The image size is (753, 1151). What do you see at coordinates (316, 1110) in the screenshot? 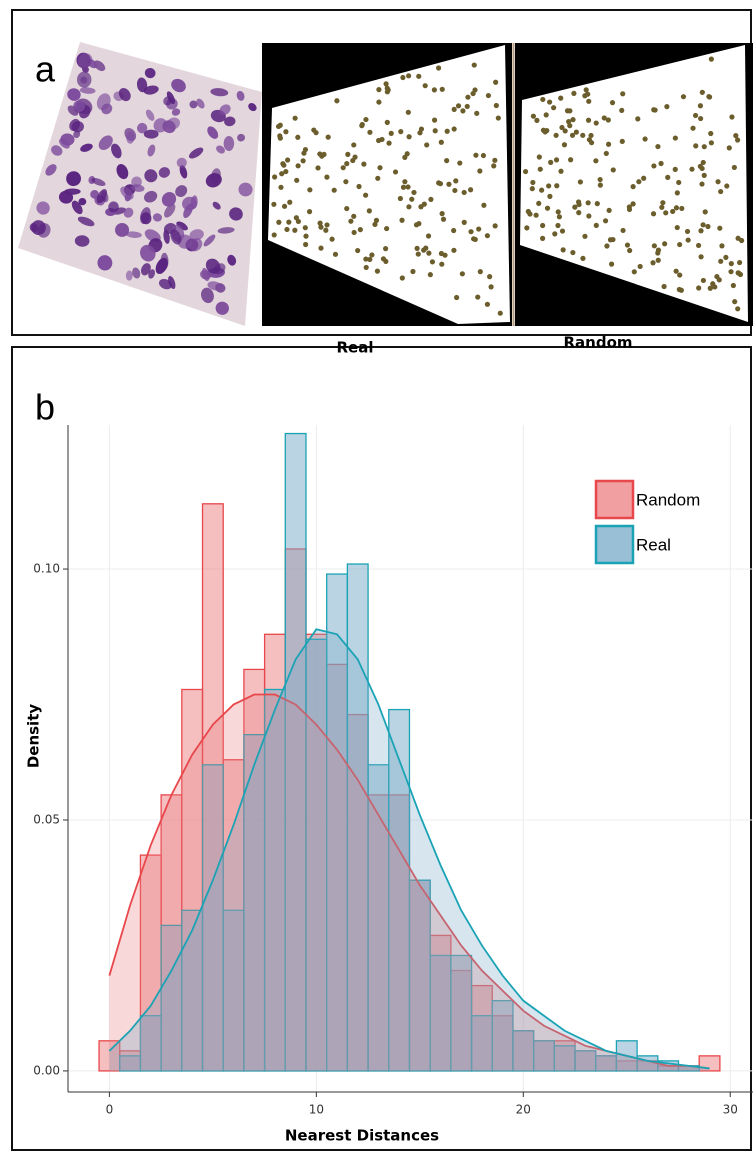
I see `x-tick-label: 10` at bounding box center [316, 1110].